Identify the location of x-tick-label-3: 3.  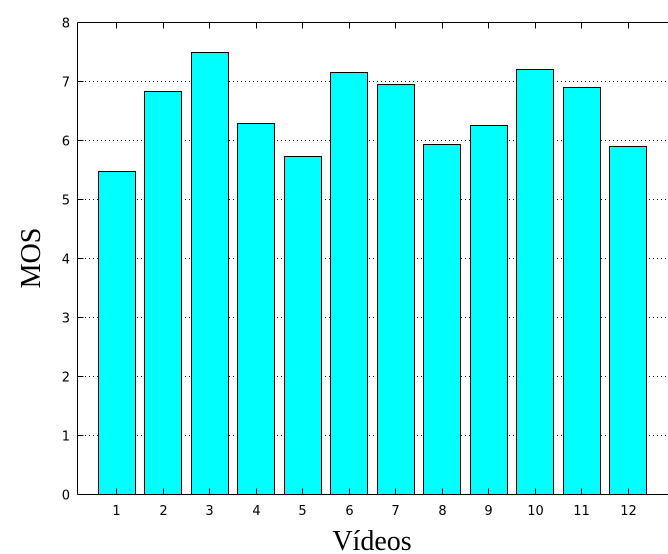
(209, 511).